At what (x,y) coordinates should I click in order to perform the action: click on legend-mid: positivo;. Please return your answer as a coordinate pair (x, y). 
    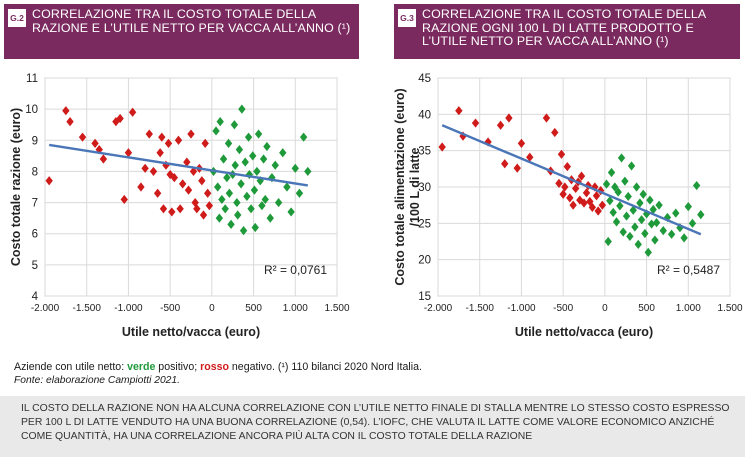
    Looking at the image, I should click on (178, 367).